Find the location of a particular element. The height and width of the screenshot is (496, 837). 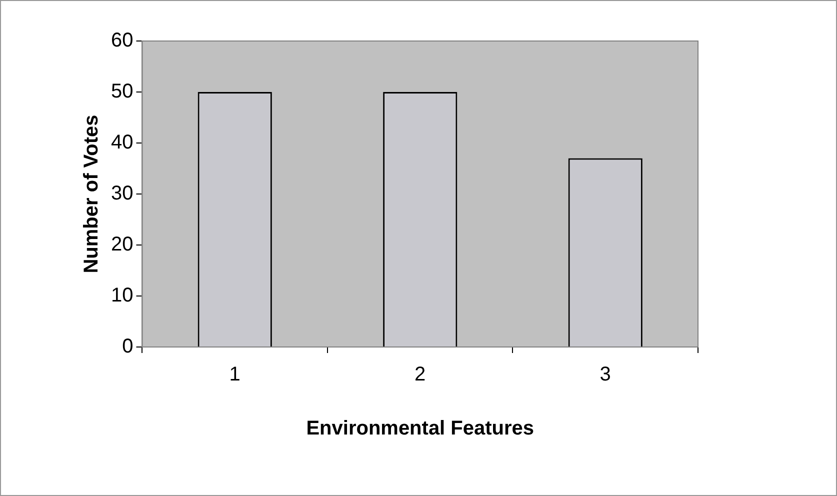

x-tick-label: 1 is located at coordinates (234, 375).